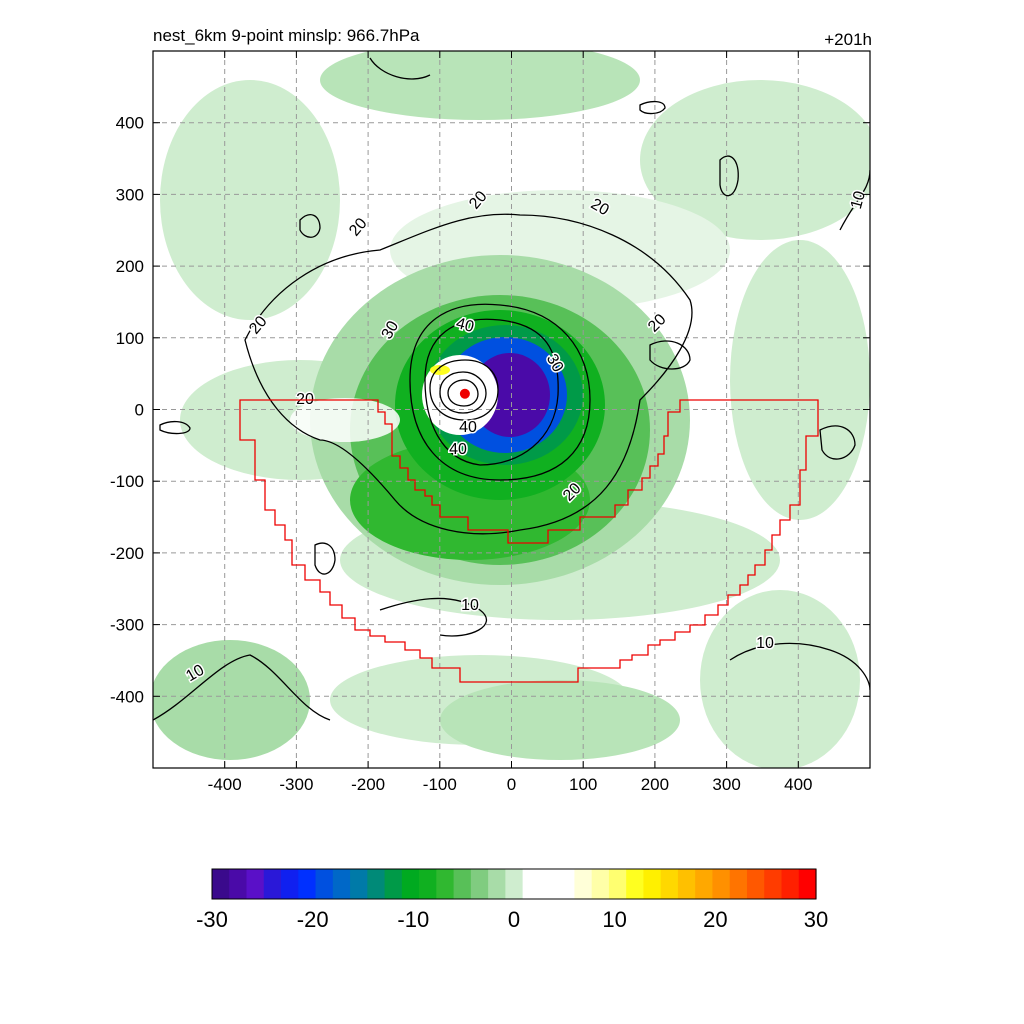  I want to click on y-tick-label: -100, so click(127, 481).